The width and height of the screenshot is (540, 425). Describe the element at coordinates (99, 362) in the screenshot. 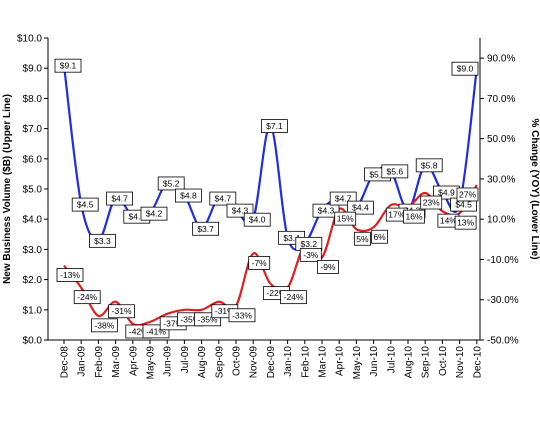

I see `x-tick-label: Feb-09` at that location.